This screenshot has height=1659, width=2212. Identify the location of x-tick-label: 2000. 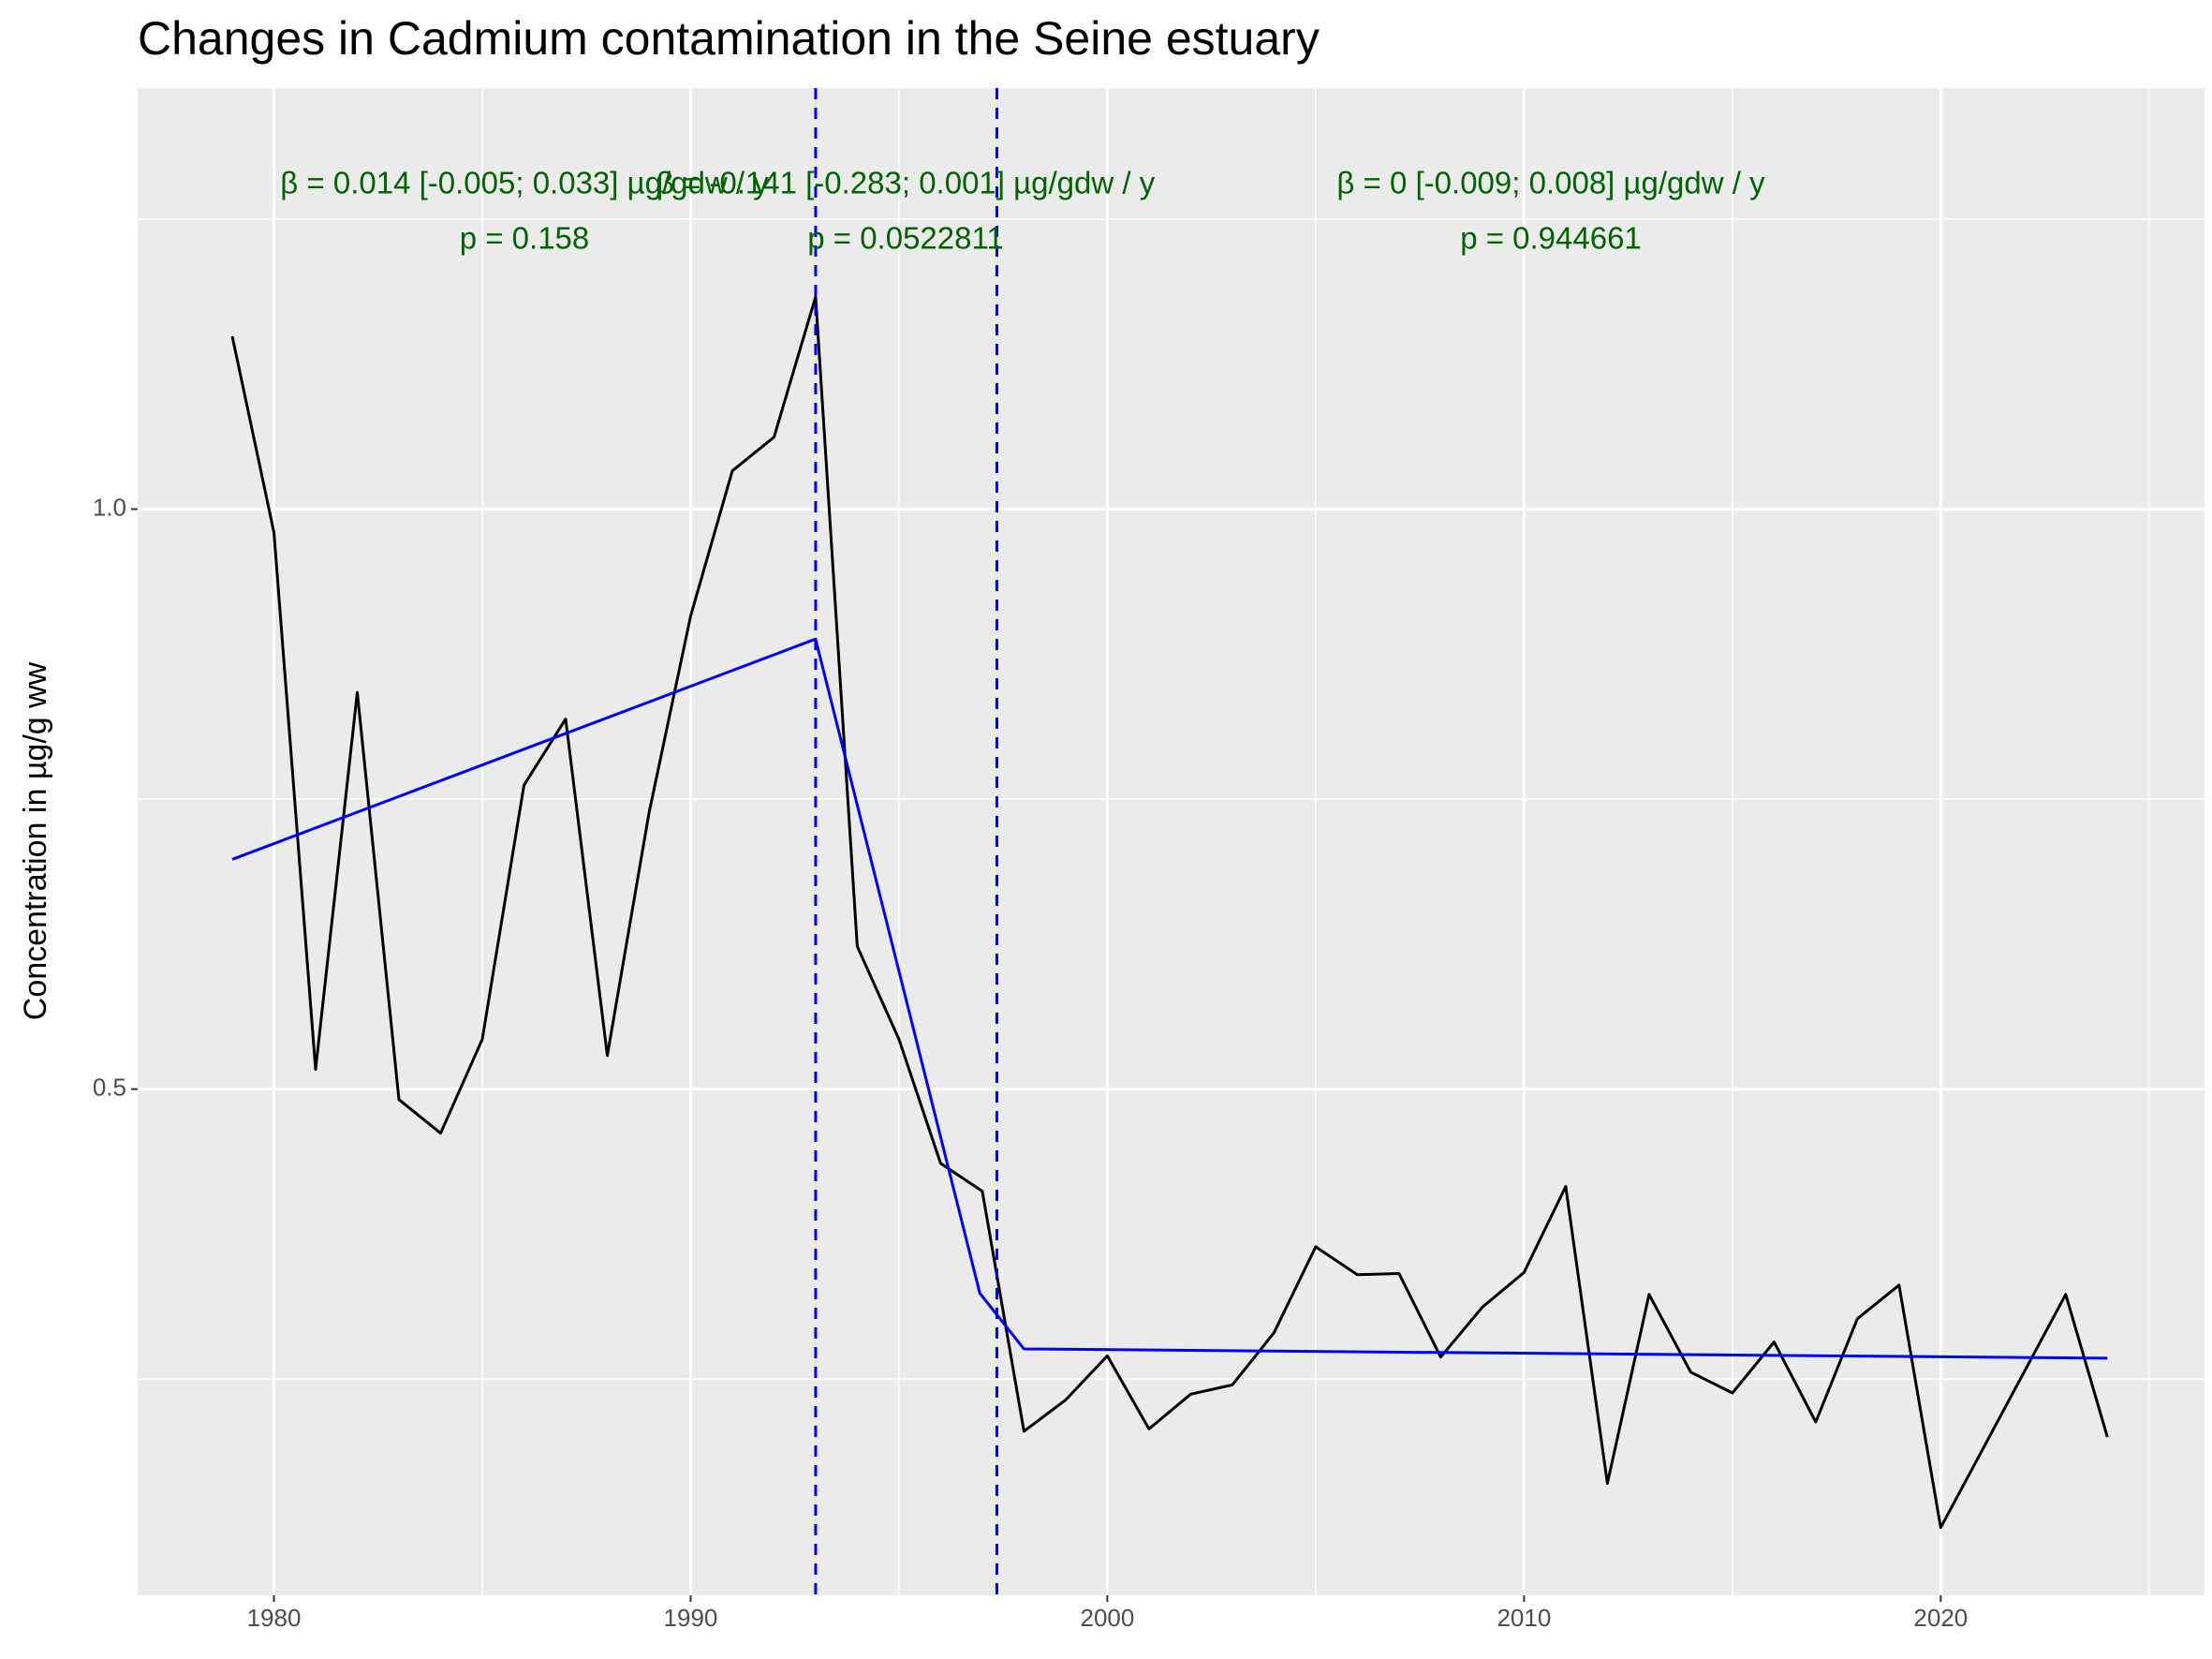
(1107, 1618).